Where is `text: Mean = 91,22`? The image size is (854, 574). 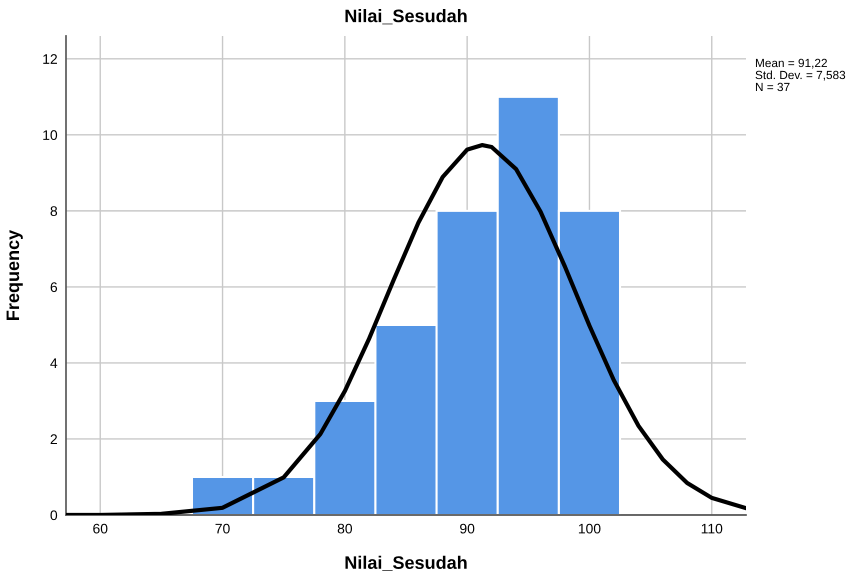
text: Mean = 91,22 is located at coordinates (791, 63).